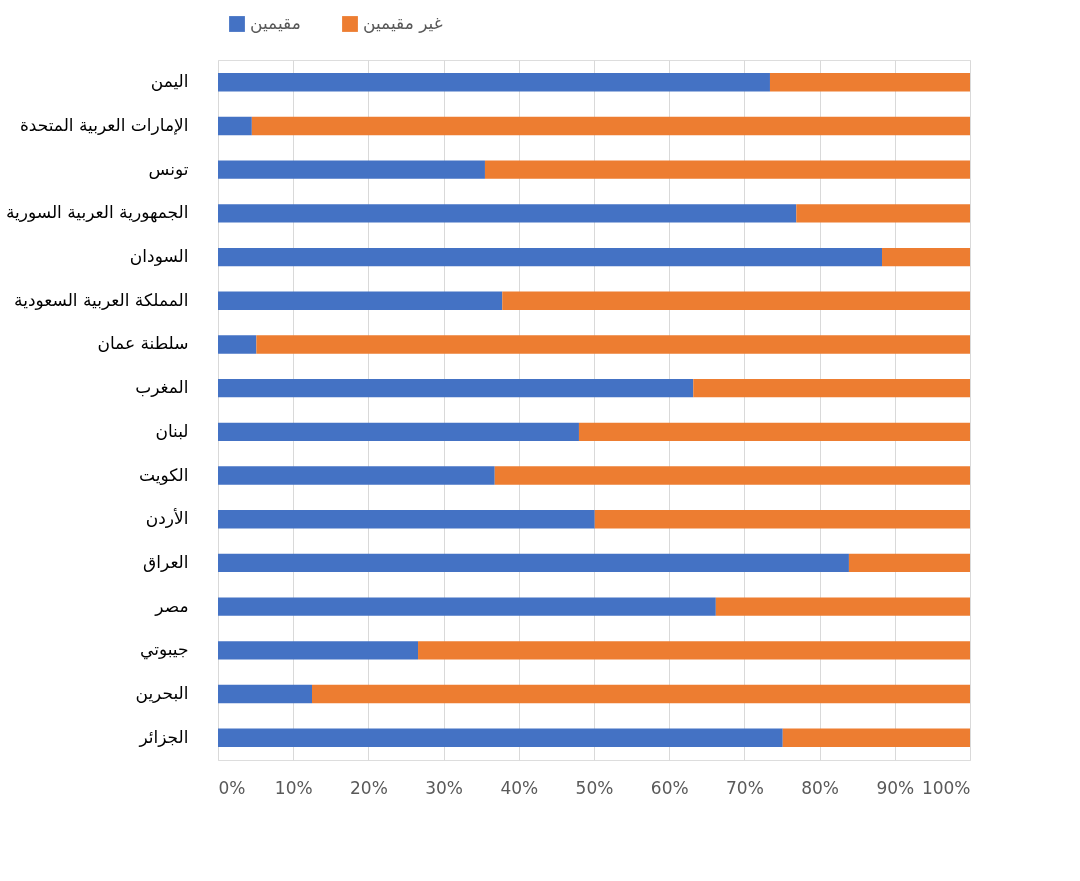 This screenshot has width=1080, height=881. Describe the element at coordinates (166, 561) in the screenshot. I see `y-tick-label: العراق` at that location.